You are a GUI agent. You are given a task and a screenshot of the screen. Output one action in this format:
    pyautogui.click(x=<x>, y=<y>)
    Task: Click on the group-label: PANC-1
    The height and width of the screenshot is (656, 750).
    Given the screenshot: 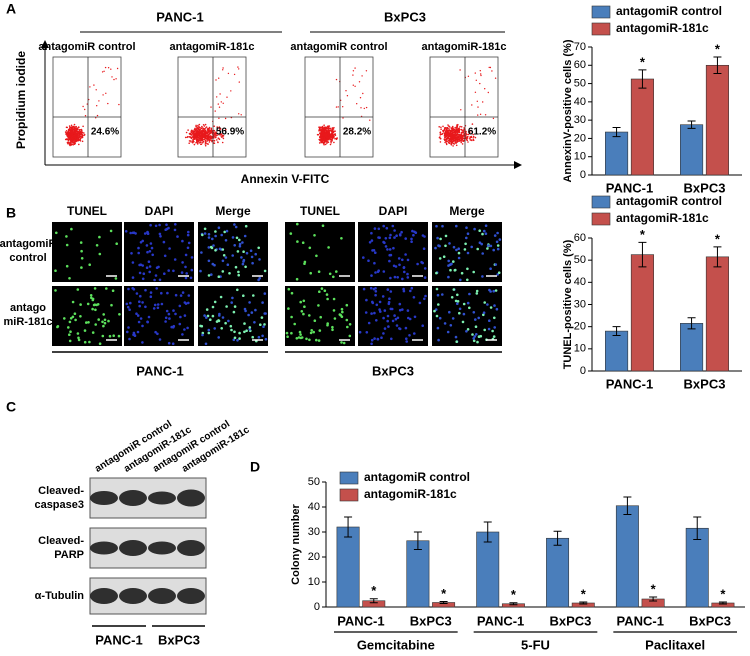 What is the action you would take?
    pyautogui.click(x=159, y=370)
    